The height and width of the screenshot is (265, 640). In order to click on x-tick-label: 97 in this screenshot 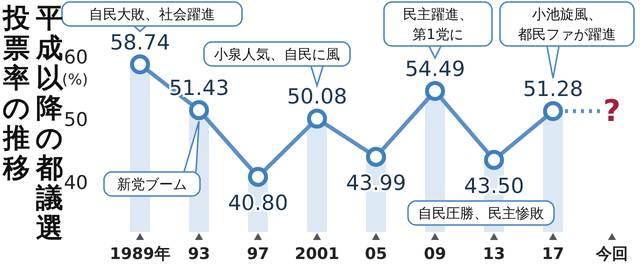, I will do `click(258, 253)`.